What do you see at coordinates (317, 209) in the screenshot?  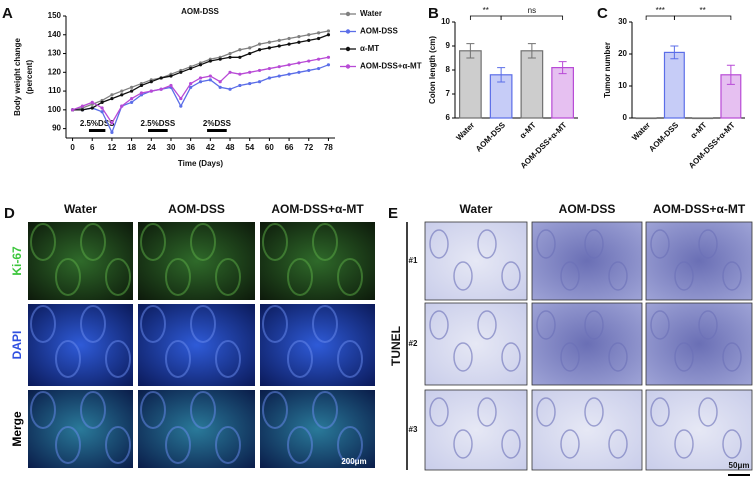 I see `column-header: AOM-DSS+α-MT` at bounding box center [317, 209].